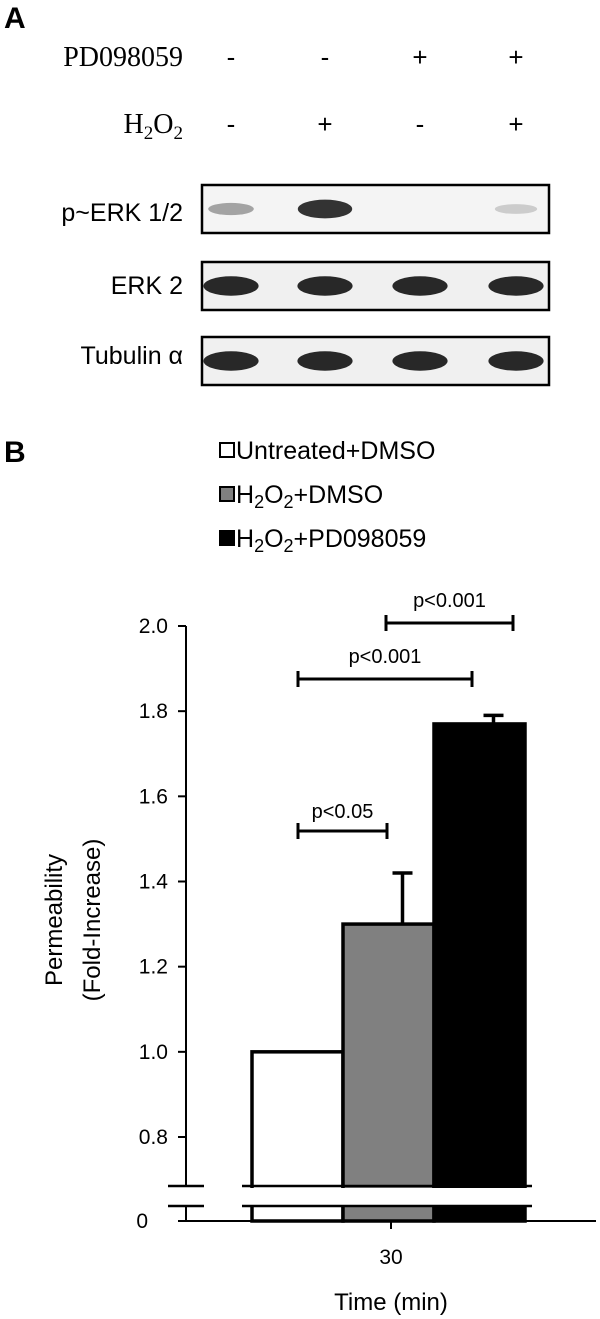  What do you see at coordinates (419, 57) in the screenshot?
I see `pd-sign-3: +` at bounding box center [419, 57].